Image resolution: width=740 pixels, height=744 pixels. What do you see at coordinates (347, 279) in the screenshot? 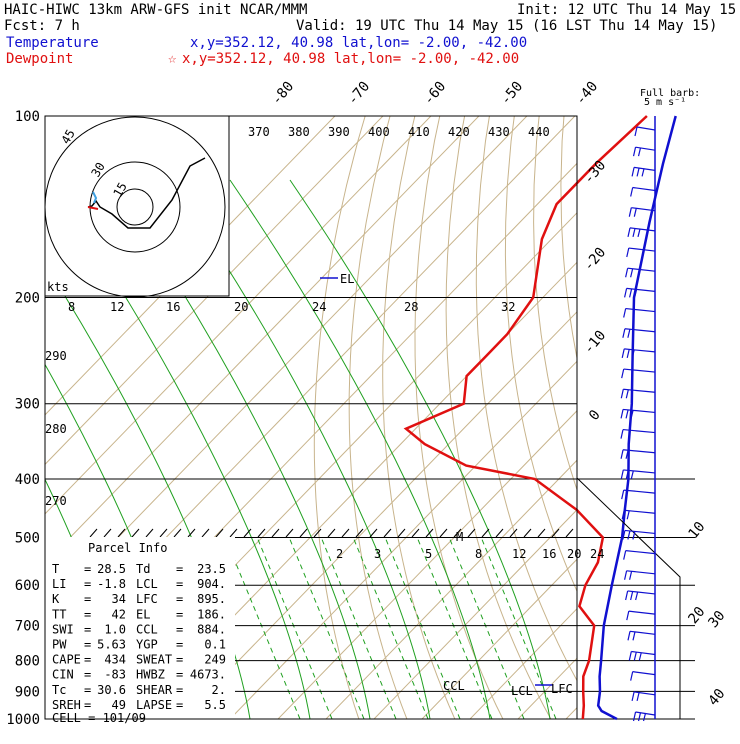
I see `annotation-el: EL` at bounding box center [347, 279].